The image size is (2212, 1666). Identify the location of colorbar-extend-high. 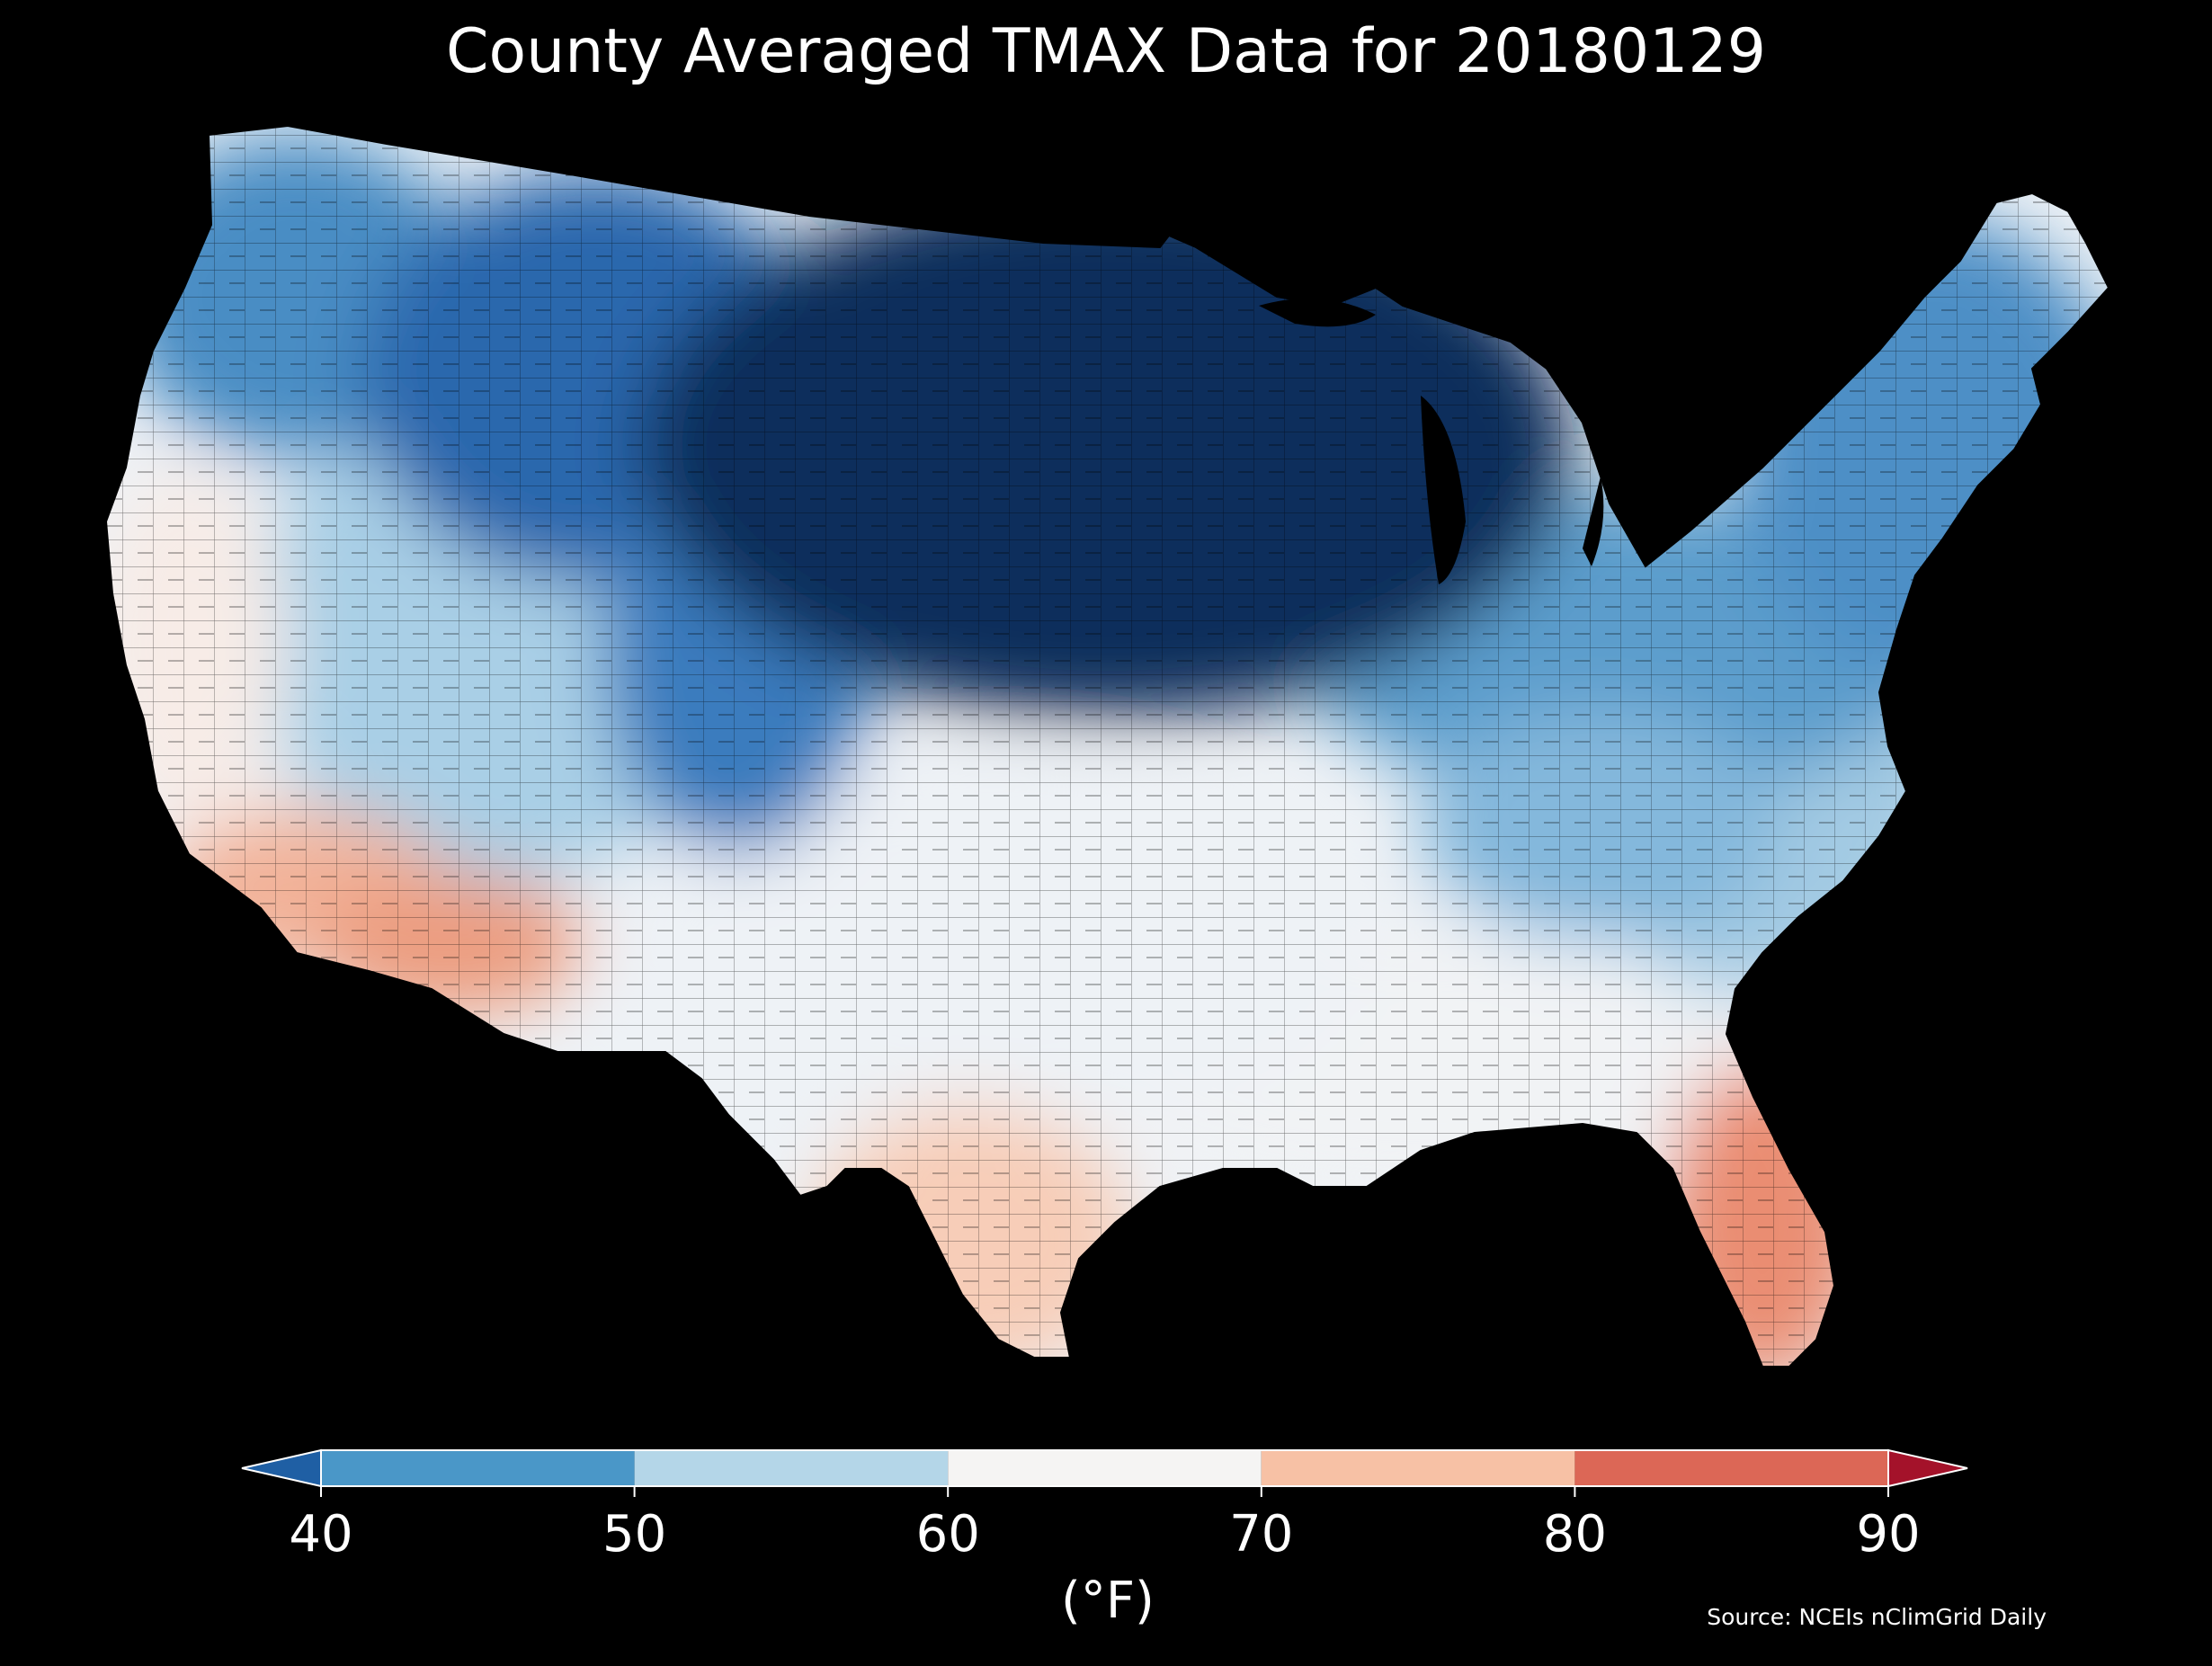
(1927, 1468).